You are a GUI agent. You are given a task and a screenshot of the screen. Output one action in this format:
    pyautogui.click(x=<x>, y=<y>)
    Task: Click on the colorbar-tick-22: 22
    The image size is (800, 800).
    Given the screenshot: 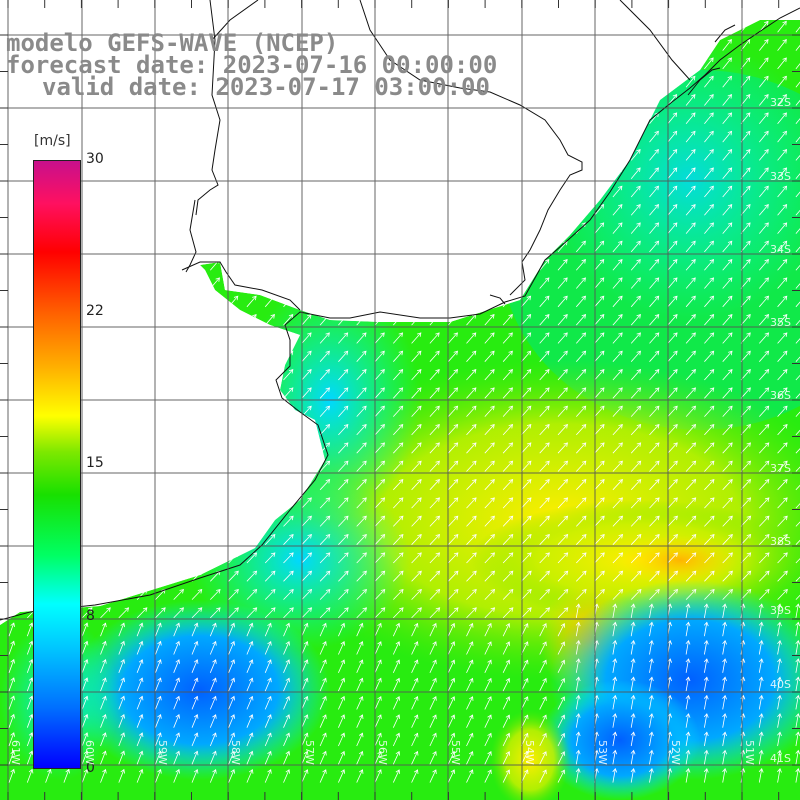 What is the action you would take?
    pyautogui.click(x=95, y=311)
    